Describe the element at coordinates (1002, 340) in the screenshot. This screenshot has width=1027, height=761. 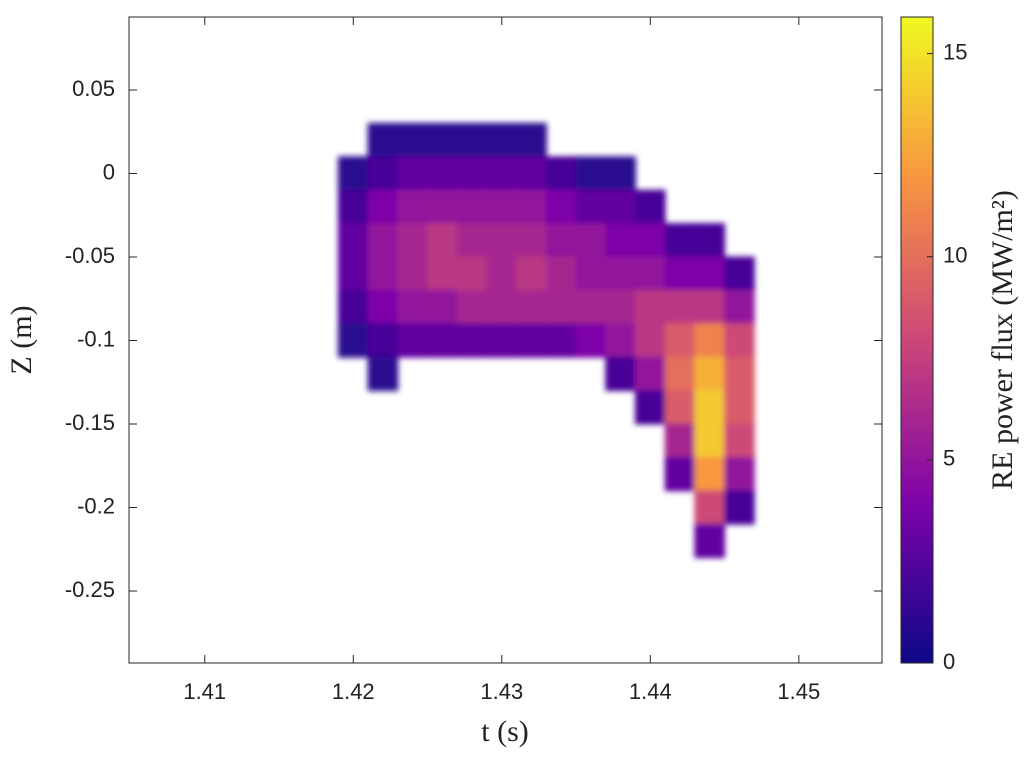
I see `colorbar-label: RE power flux (MW/m²)` at that location.